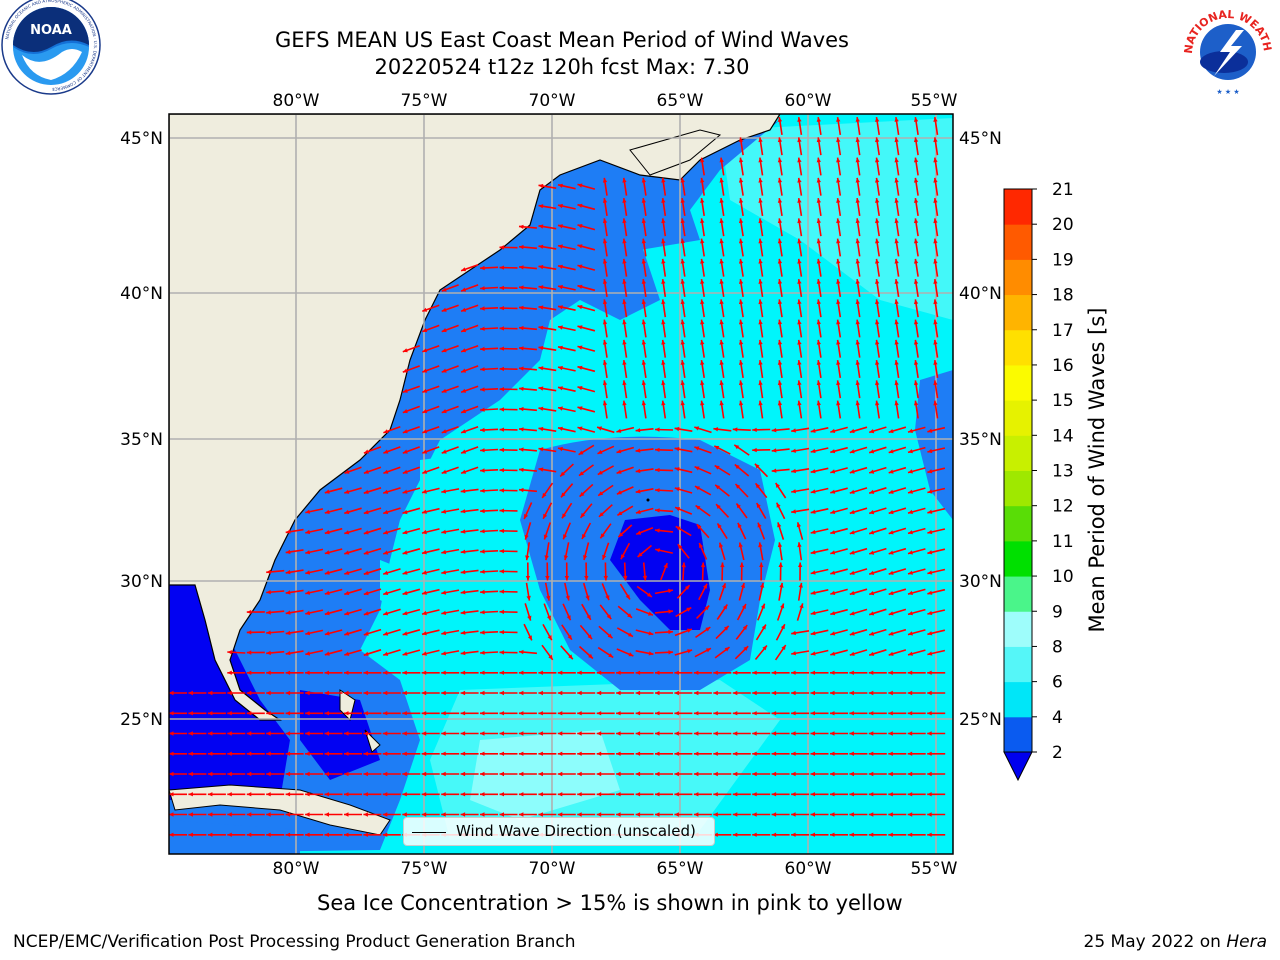 This screenshot has width=1280, height=960. I want to click on colorbar-segment, so click(1018, 382).